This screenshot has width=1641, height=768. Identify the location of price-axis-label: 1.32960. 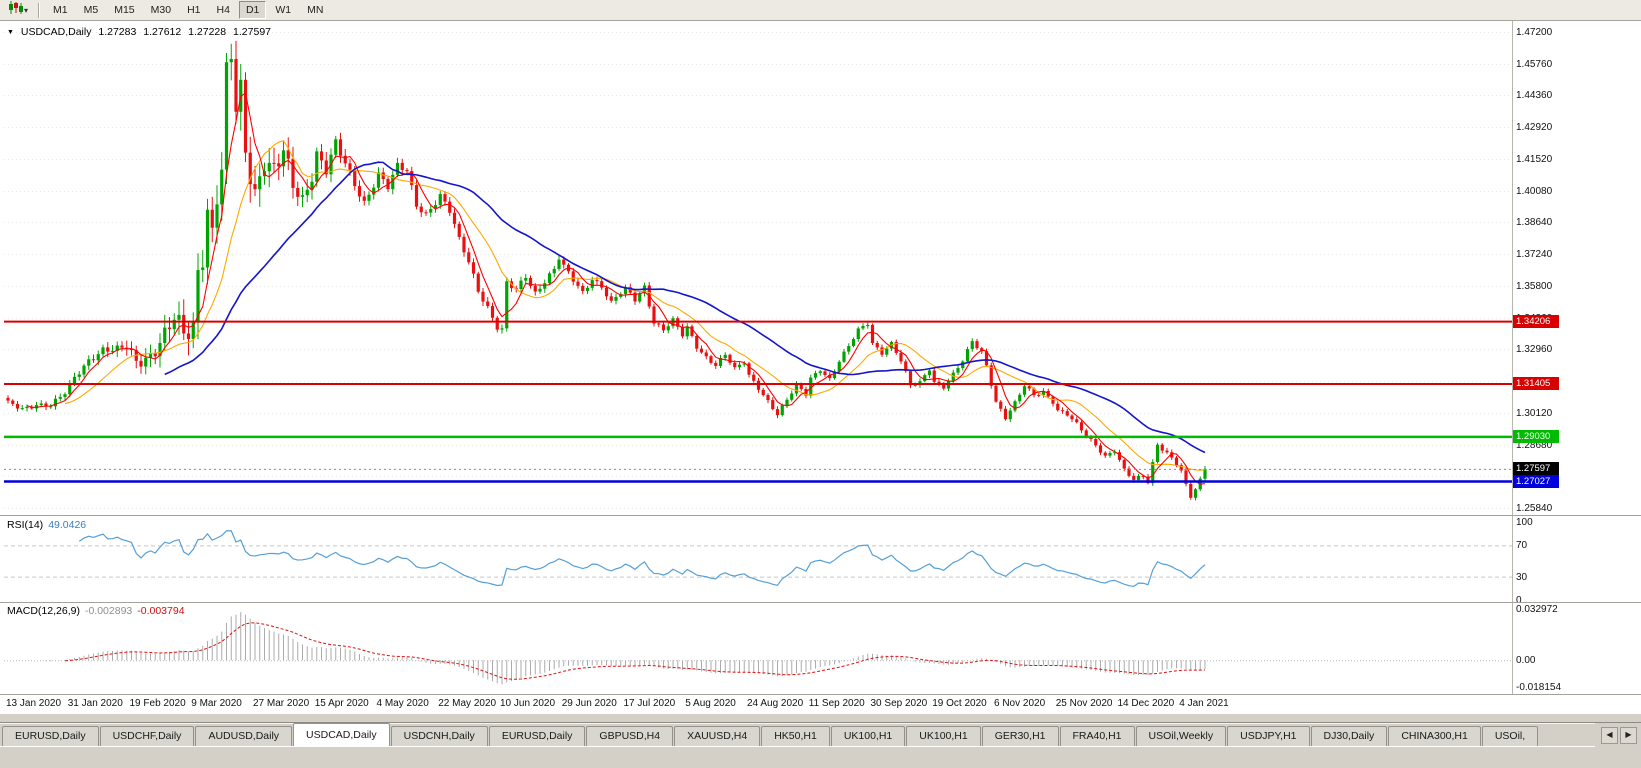
(1534, 350).